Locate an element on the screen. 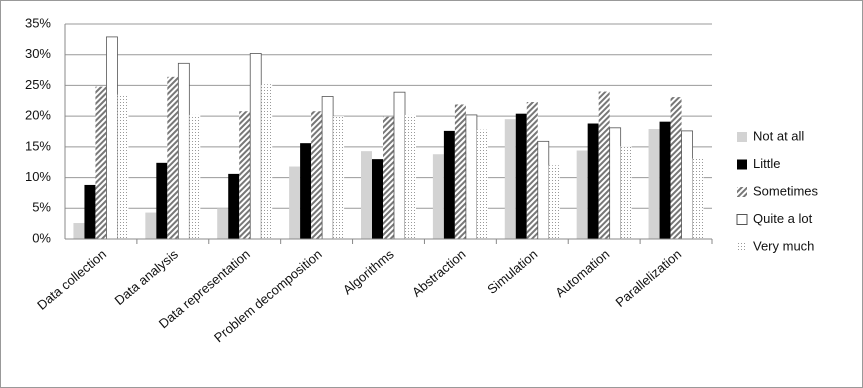 This screenshot has height=388, width=863. y-tick-label: 20% is located at coordinates (38, 115).